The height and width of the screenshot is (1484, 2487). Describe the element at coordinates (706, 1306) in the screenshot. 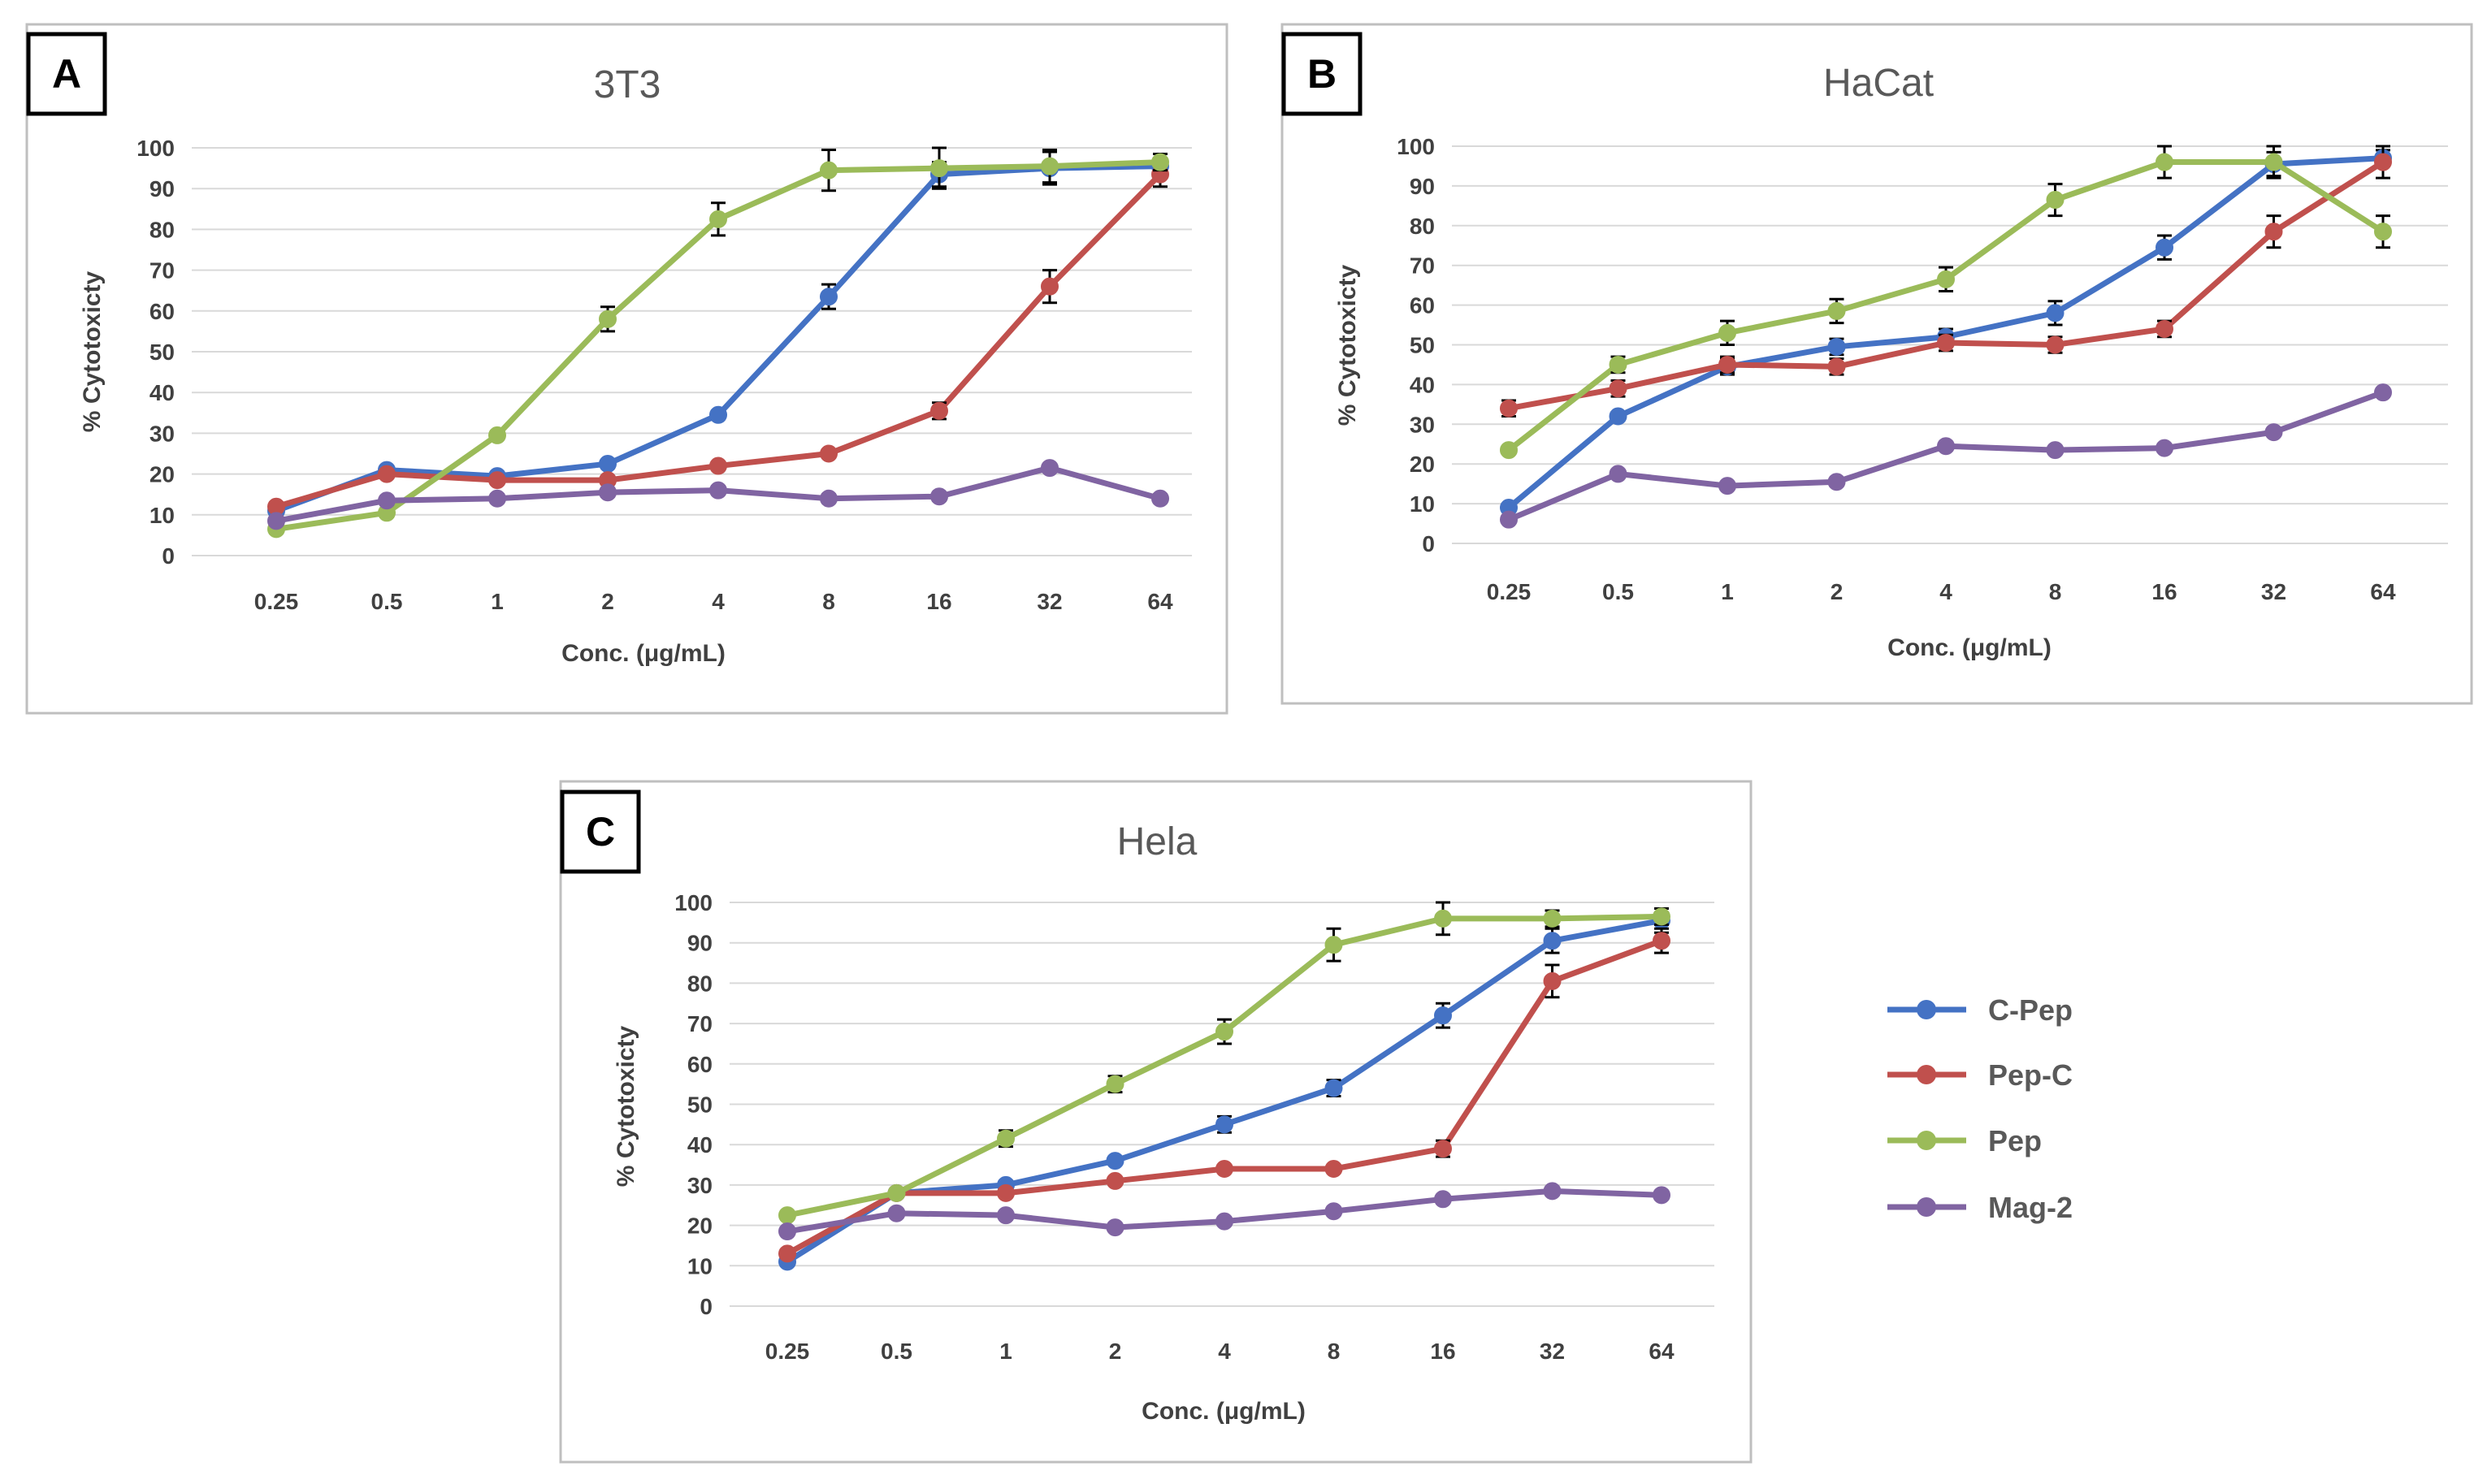

I see `panel-c-y-tick-0: 0` at that location.